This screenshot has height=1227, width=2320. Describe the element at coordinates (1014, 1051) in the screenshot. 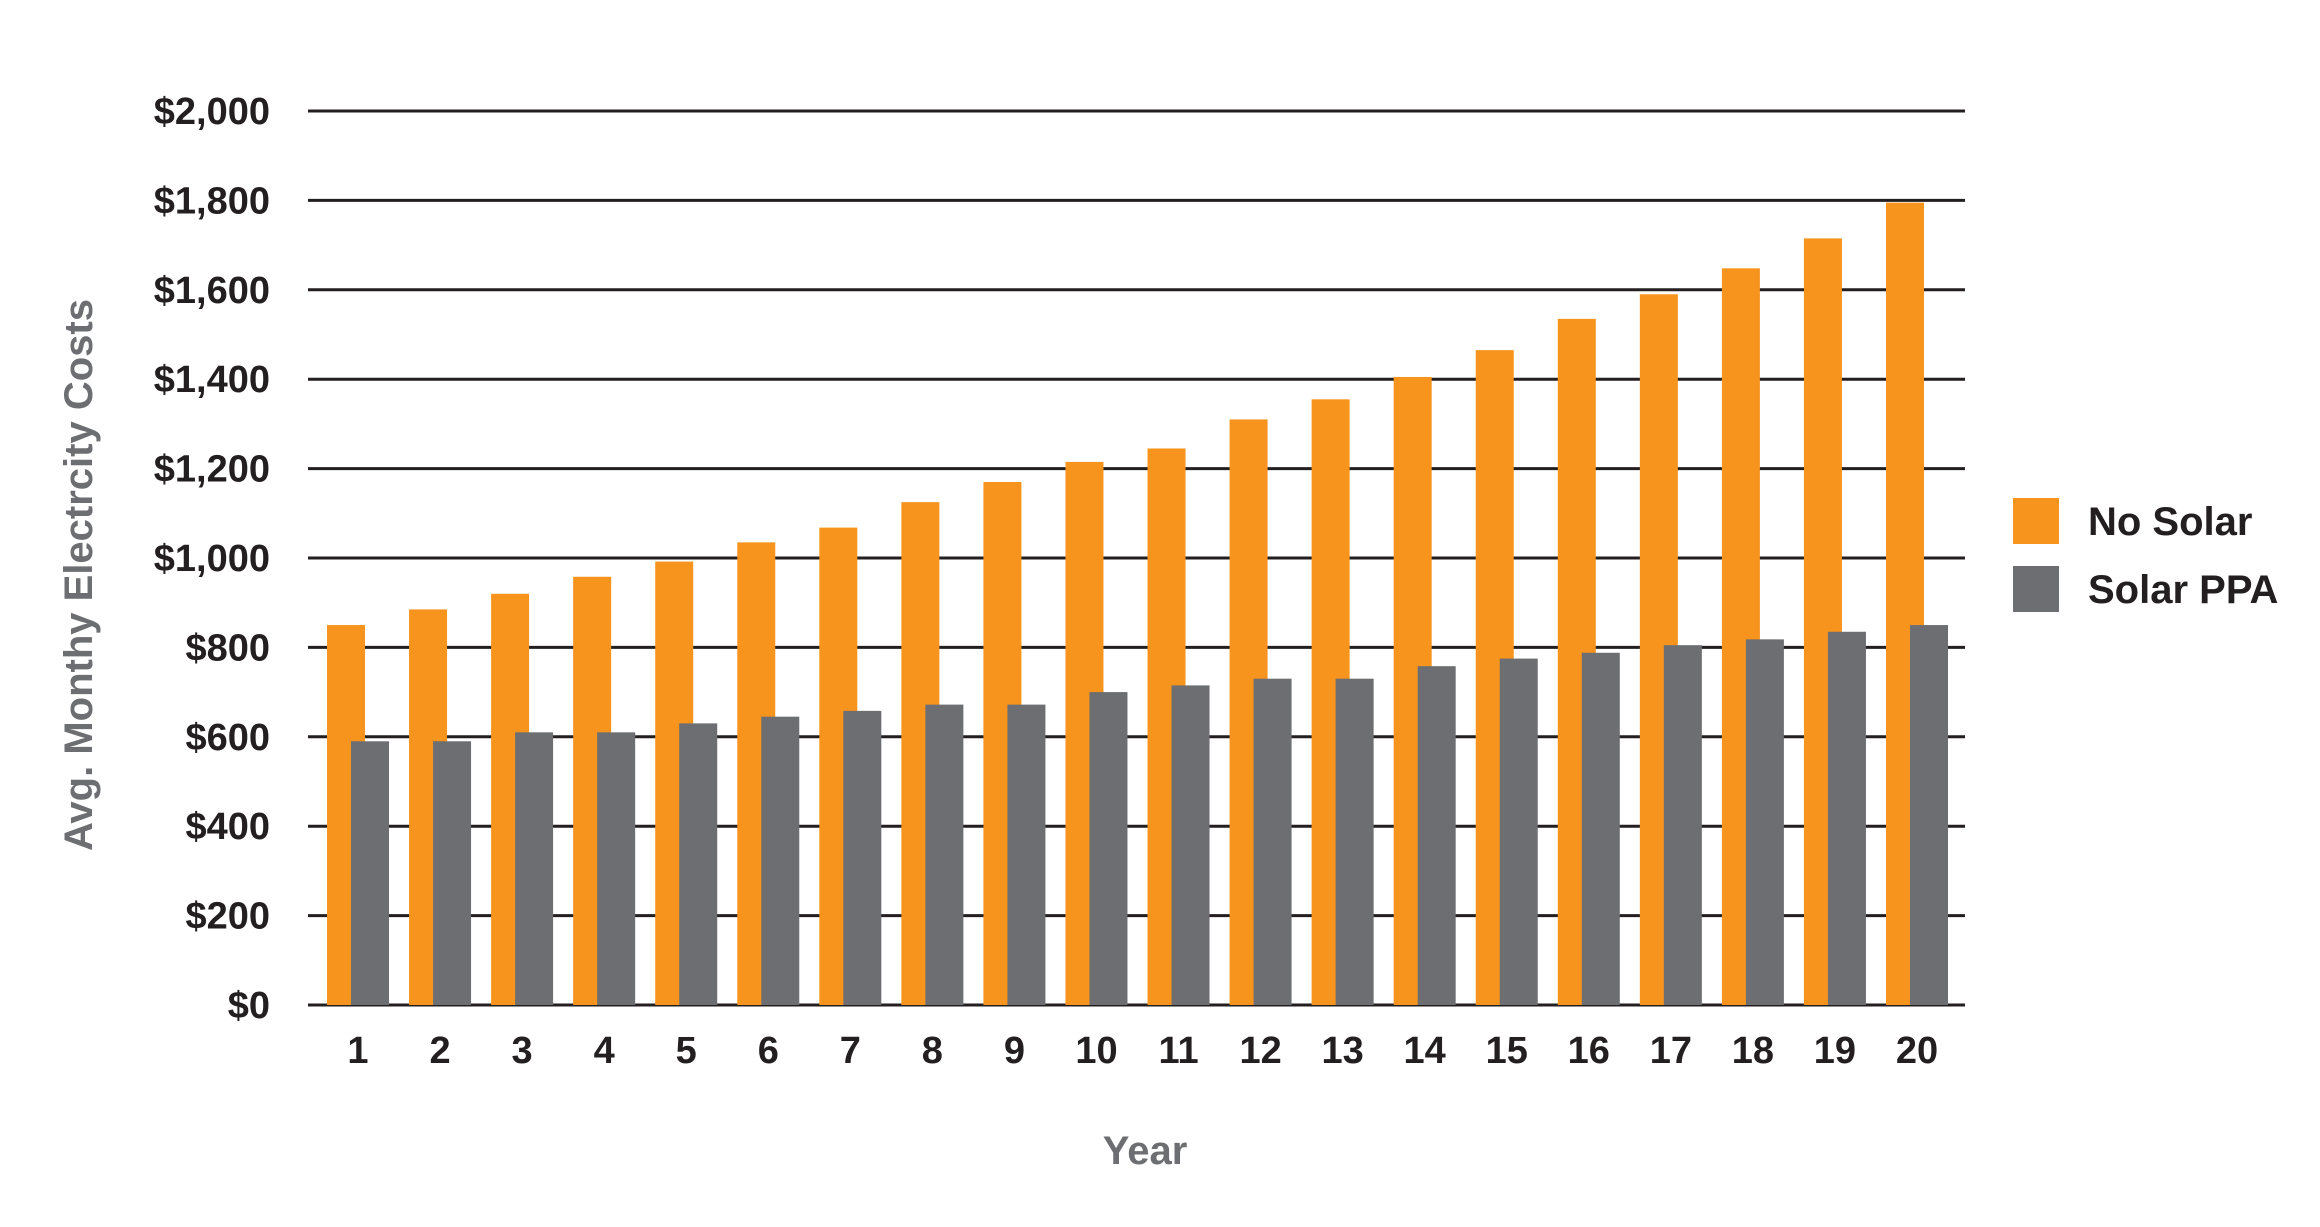

I see `x-tick-label: 9` at that location.